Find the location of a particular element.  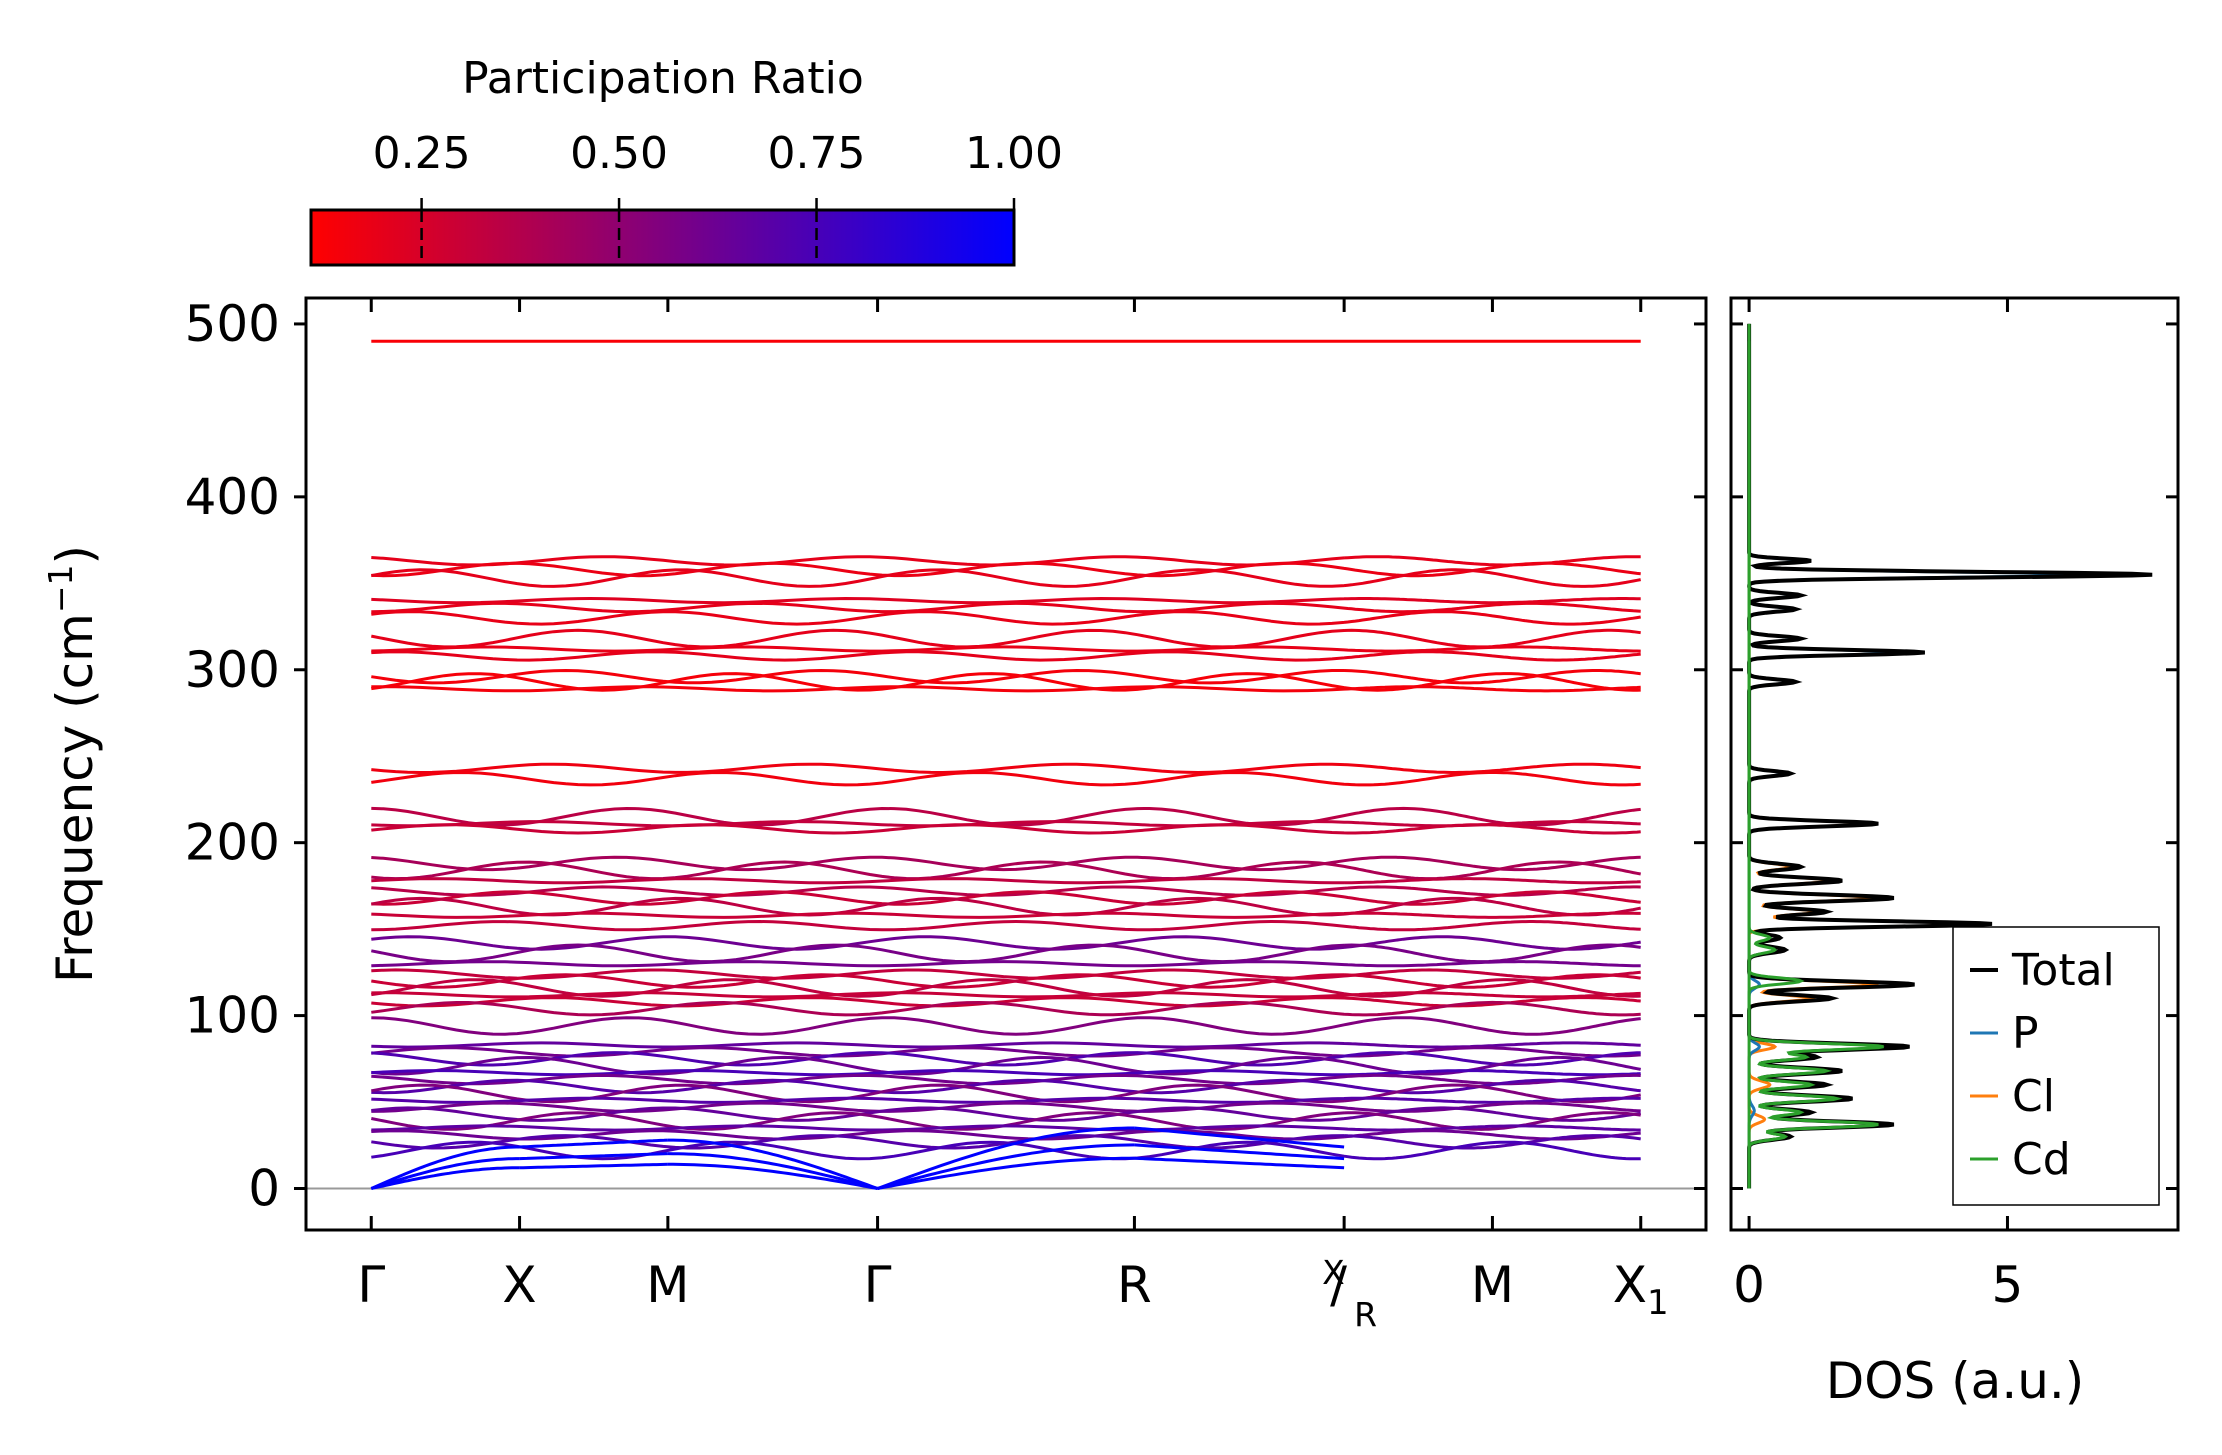

legend-label-p: P is located at coordinates (2025, 1033).